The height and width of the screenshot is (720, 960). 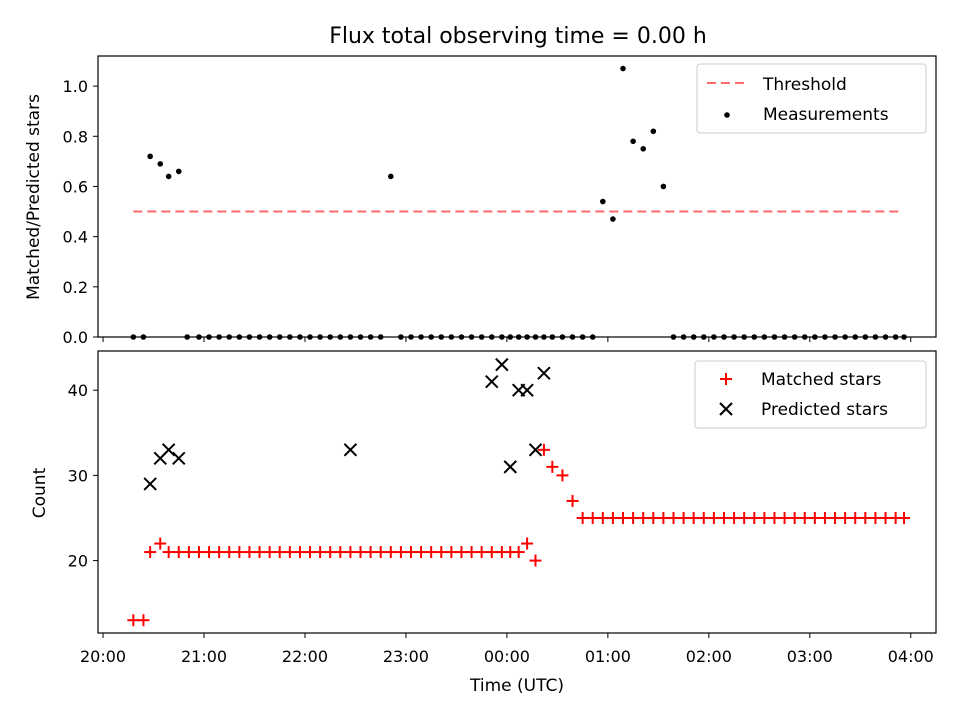 I want to click on x-tick-label: 23:00, so click(x=406, y=656).